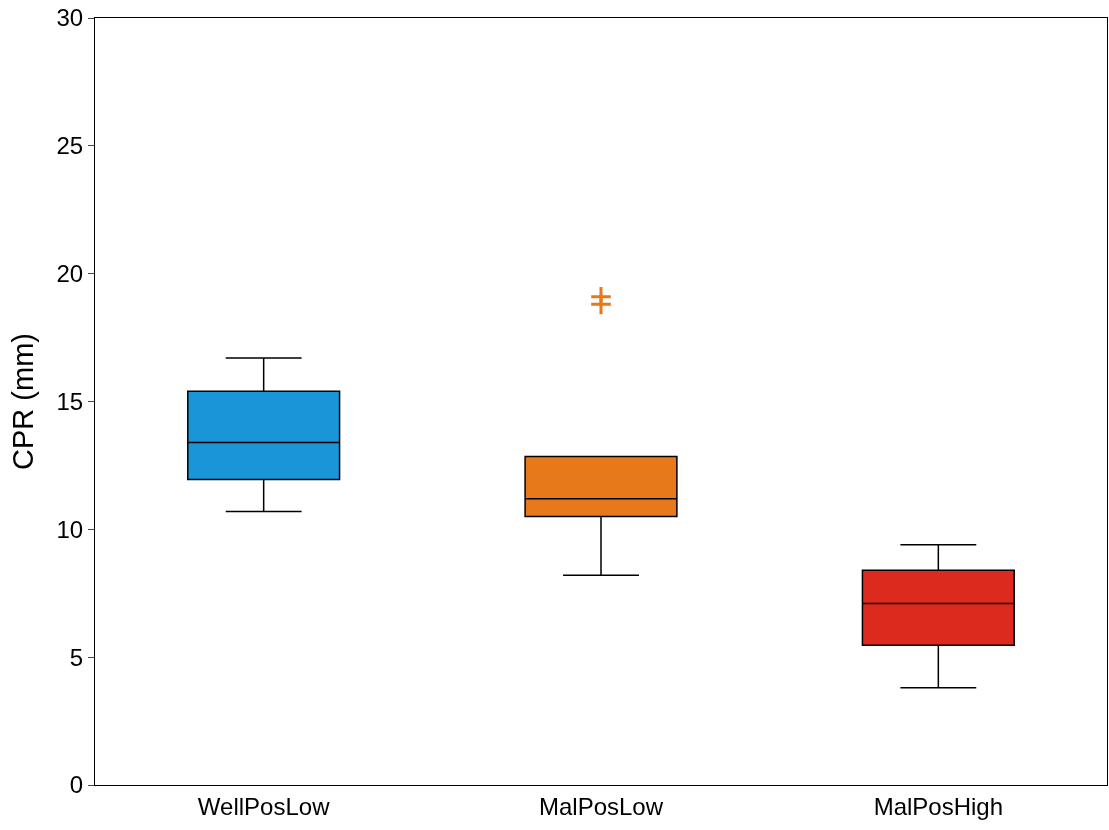 This screenshot has width=1109, height=830. I want to click on x-tick-label: MalPosHigh, so click(938, 806).